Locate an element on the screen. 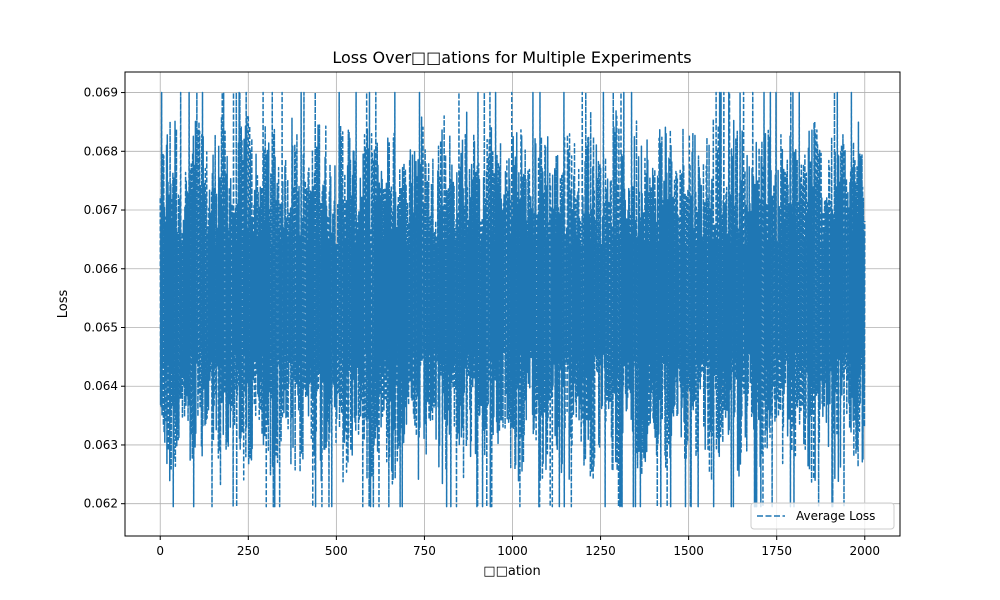  x-axis-ticks: 0 250 500 750 1000 1250 1500 1750 2000 is located at coordinates (518, 547).